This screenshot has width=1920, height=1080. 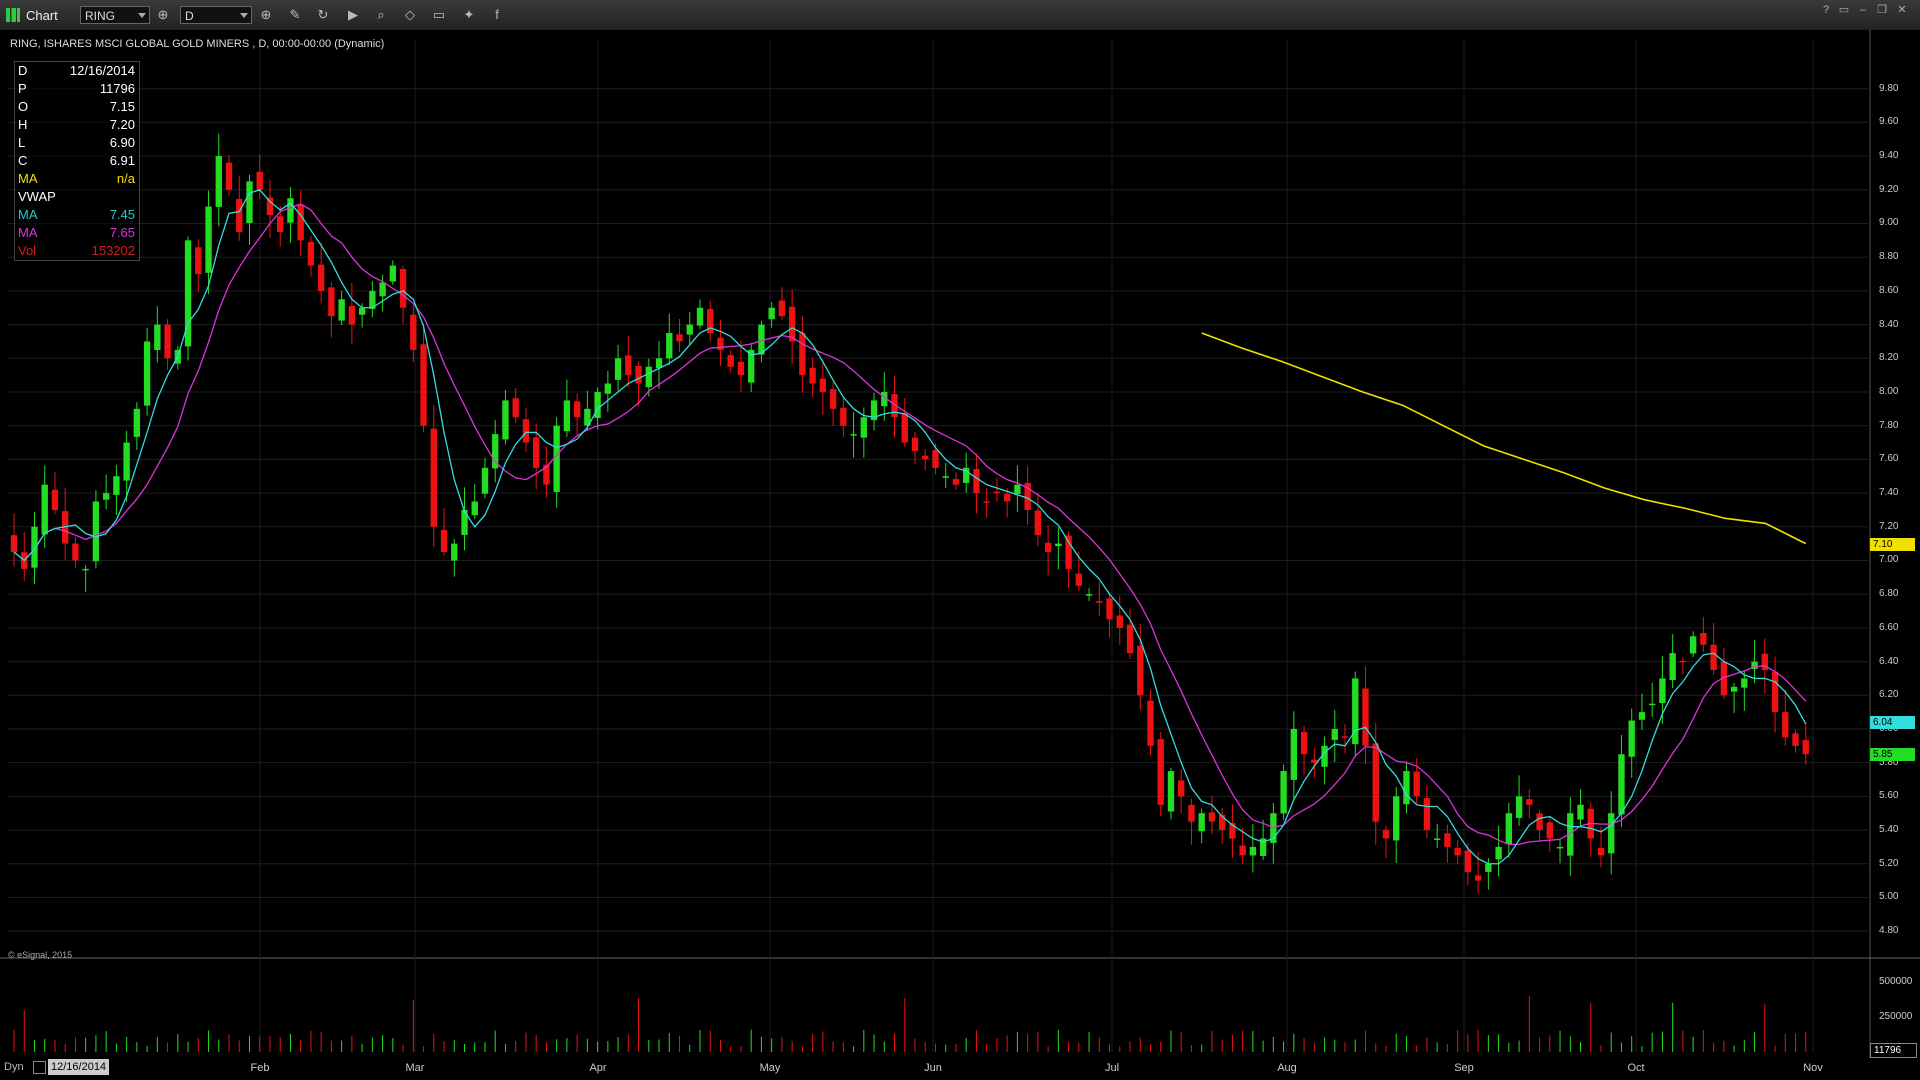 I want to click on data-window-row: Vol 153202, so click(x=76, y=251).